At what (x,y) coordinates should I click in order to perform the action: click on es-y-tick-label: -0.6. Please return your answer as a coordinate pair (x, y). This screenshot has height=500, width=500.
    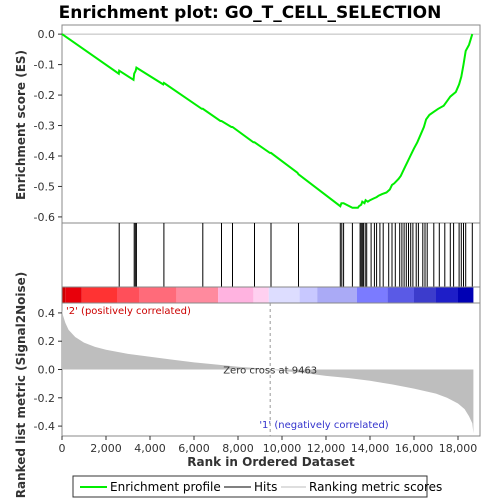
    Looking at the image, I should click on (44, 217).